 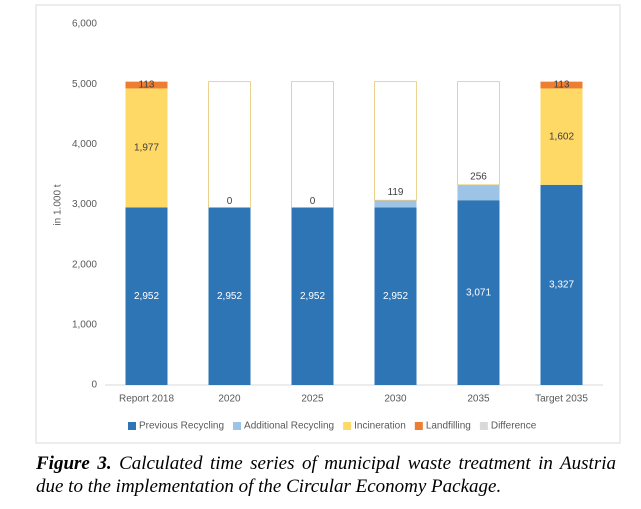 I want to click on data-label: 256, so click(x=478, y=176).